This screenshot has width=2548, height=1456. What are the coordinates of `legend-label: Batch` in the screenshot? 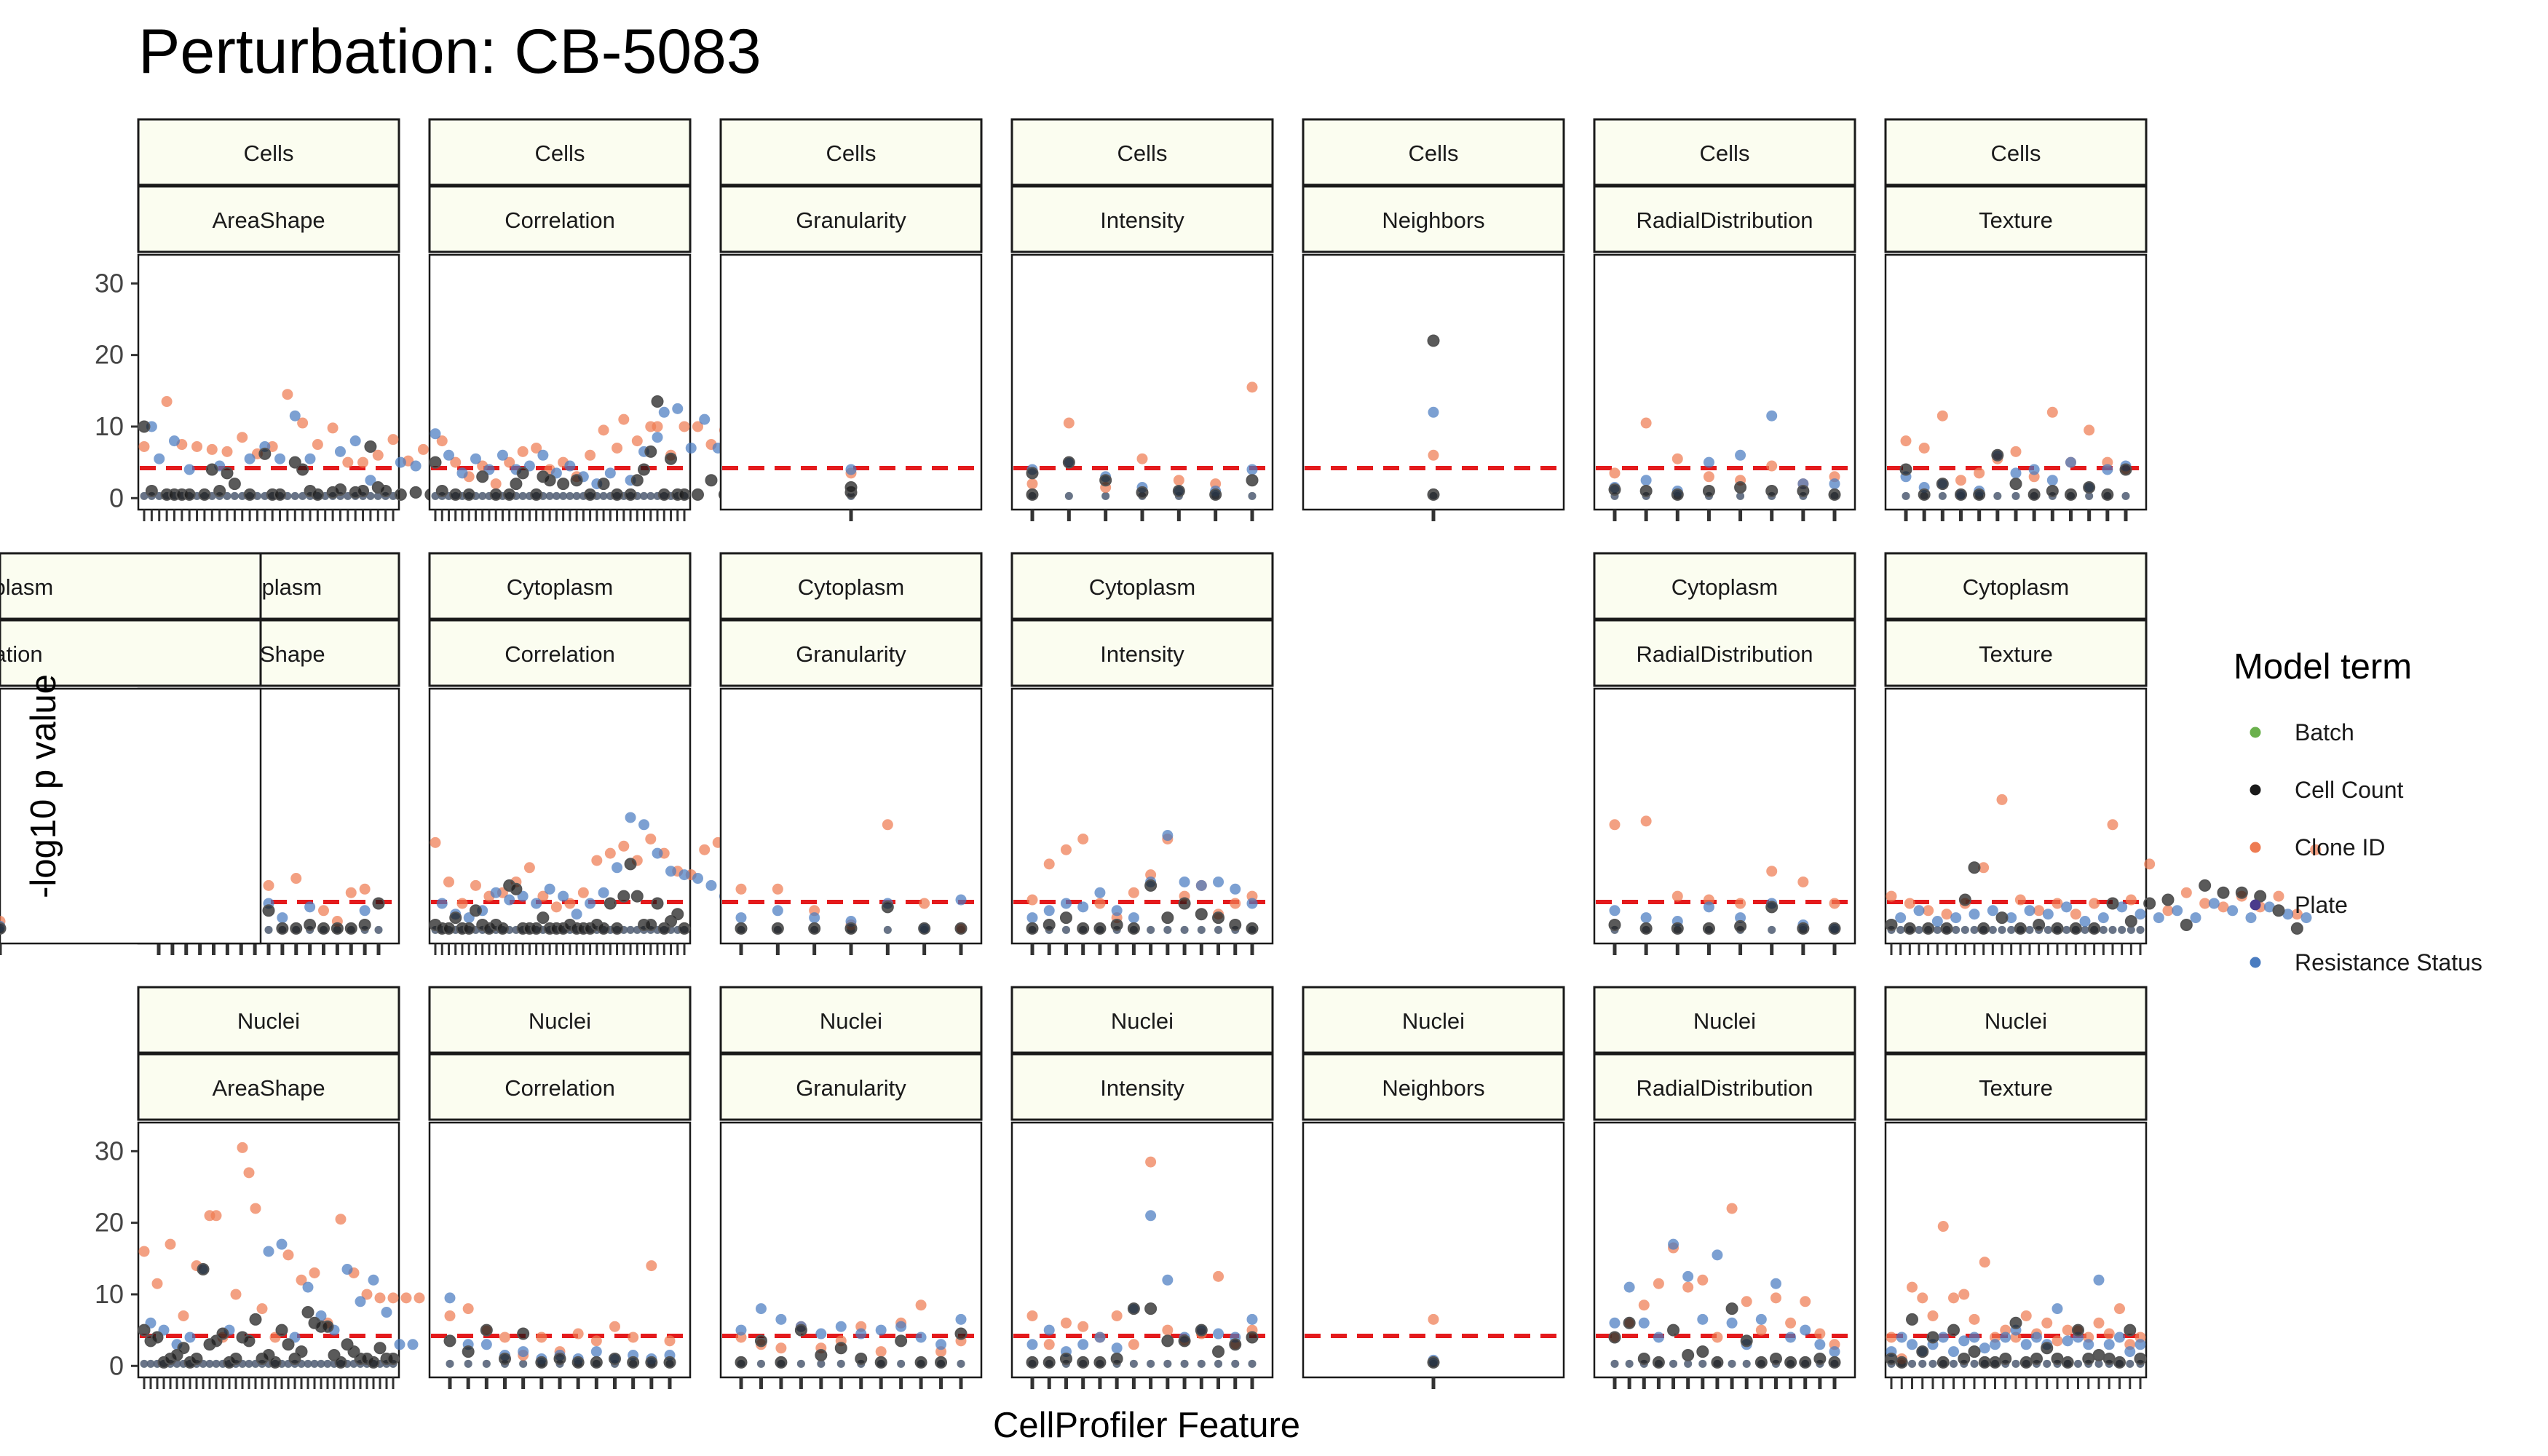 It's located at (2324, 732).